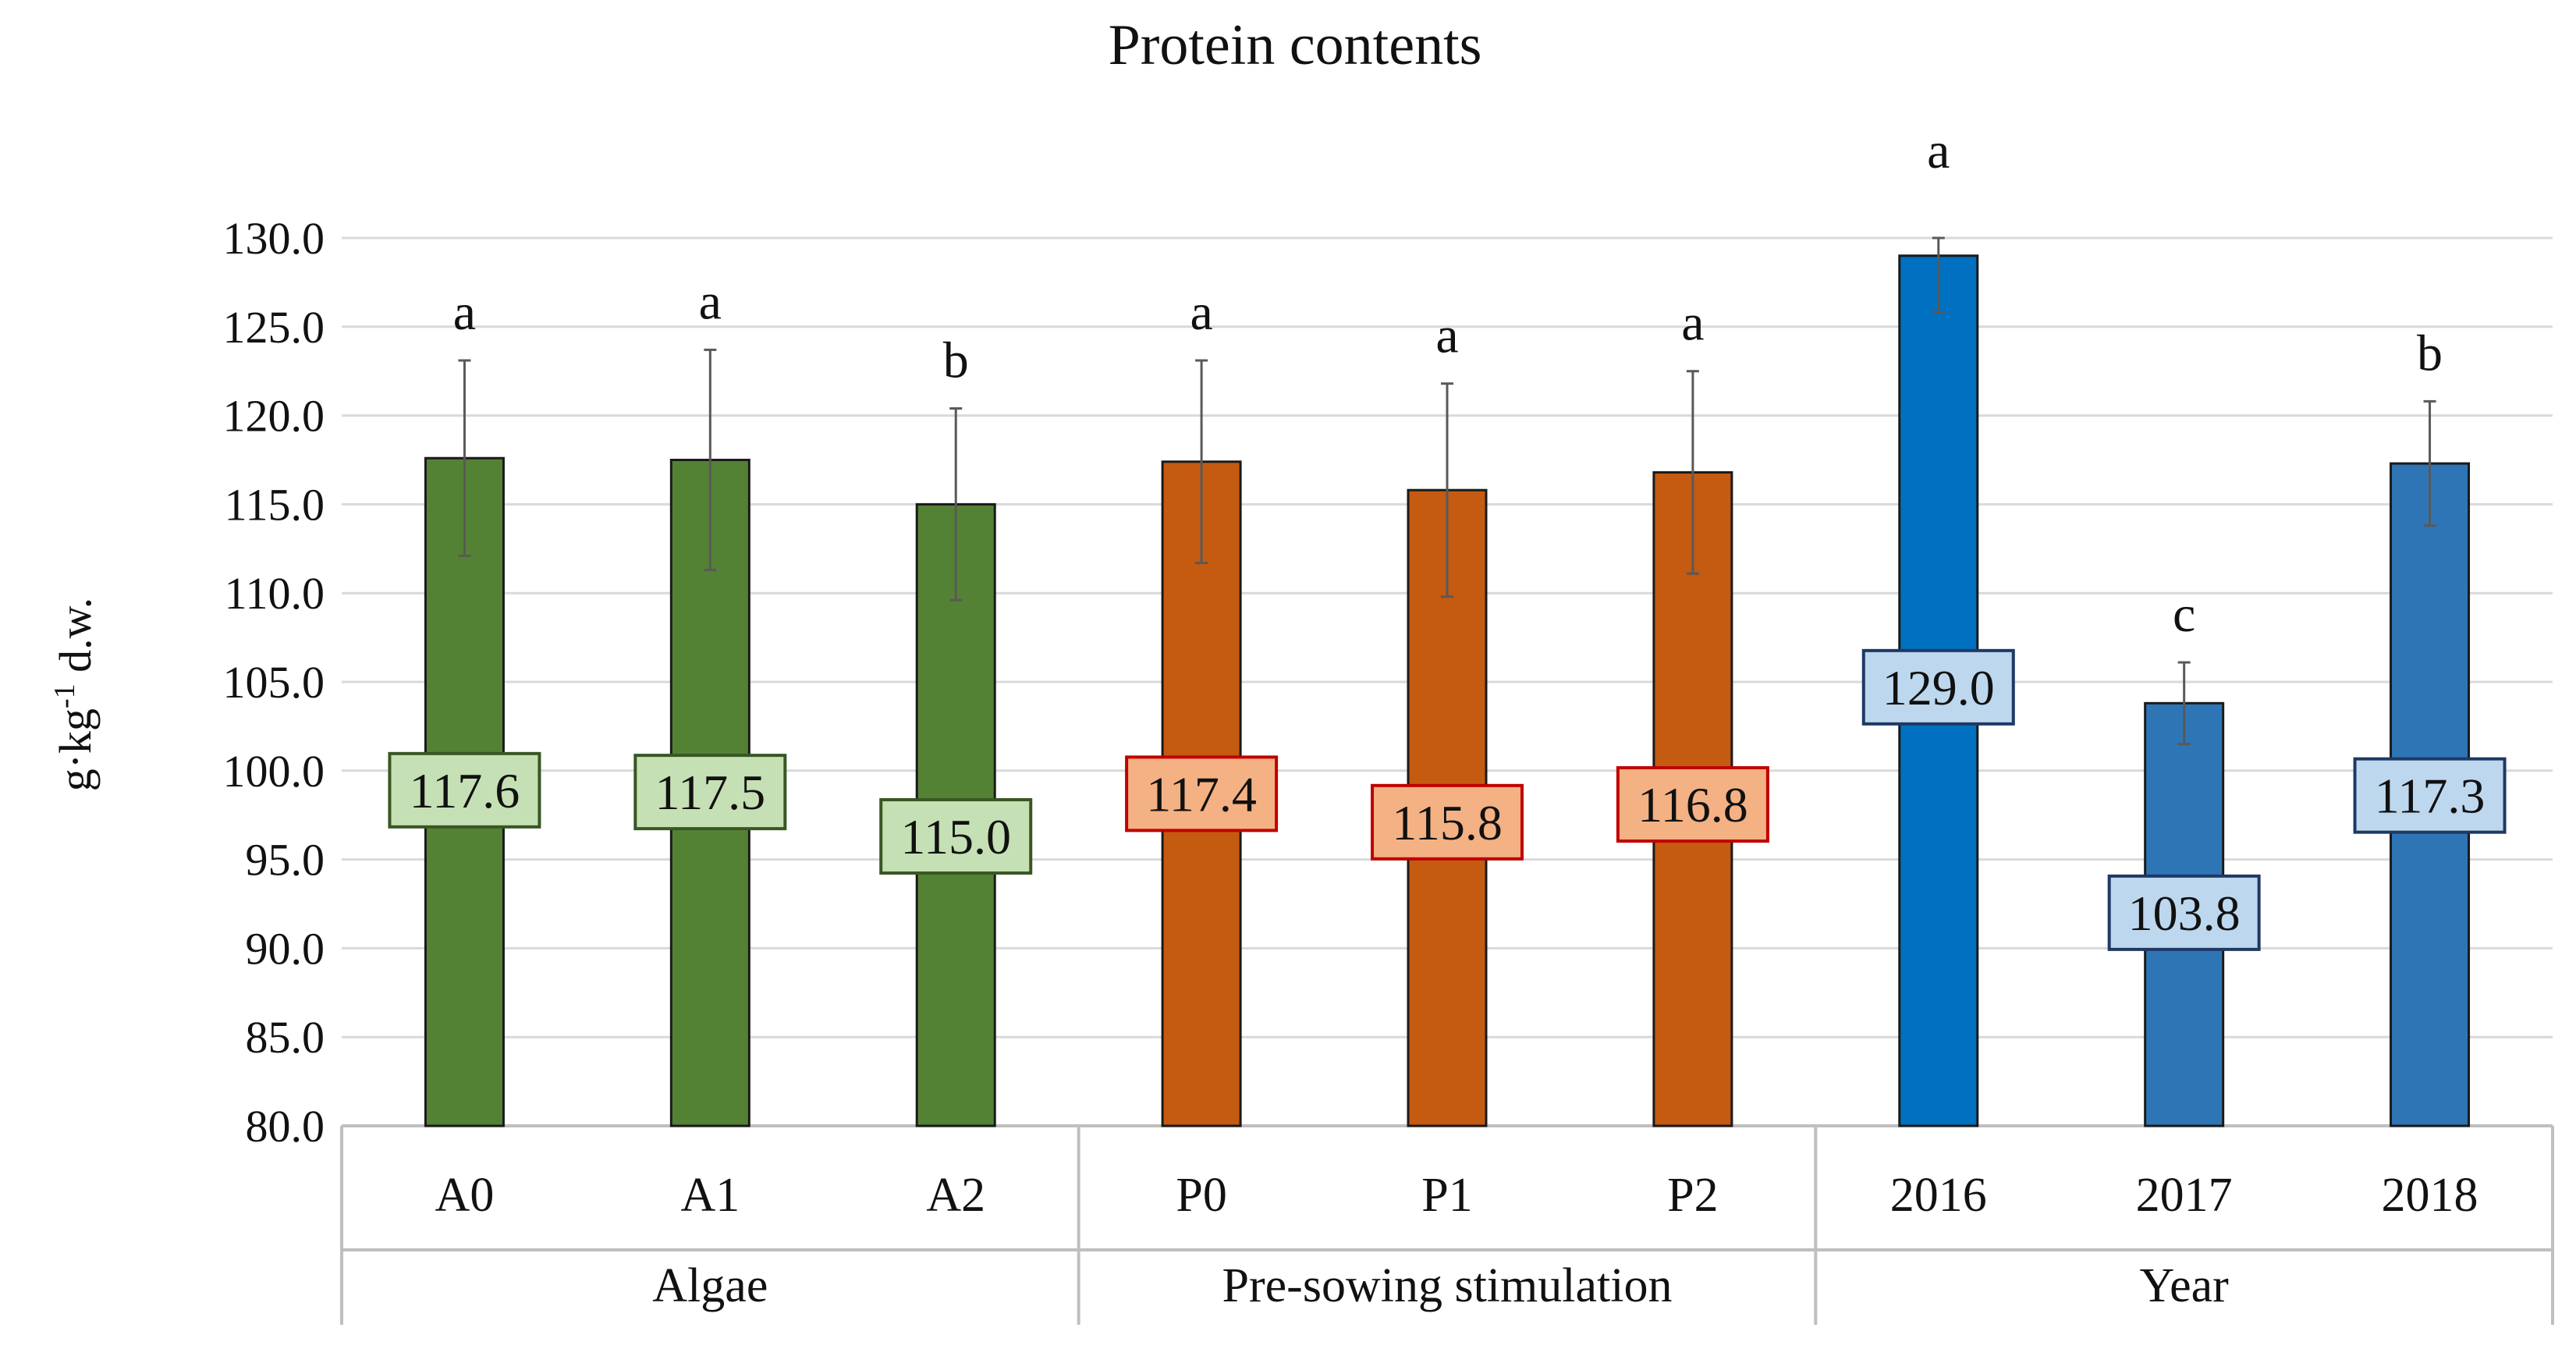 This screenshot has height=1356, width=2576. I want to click on group-label: Pre-sowing stimulation, so click(1447, 1285).